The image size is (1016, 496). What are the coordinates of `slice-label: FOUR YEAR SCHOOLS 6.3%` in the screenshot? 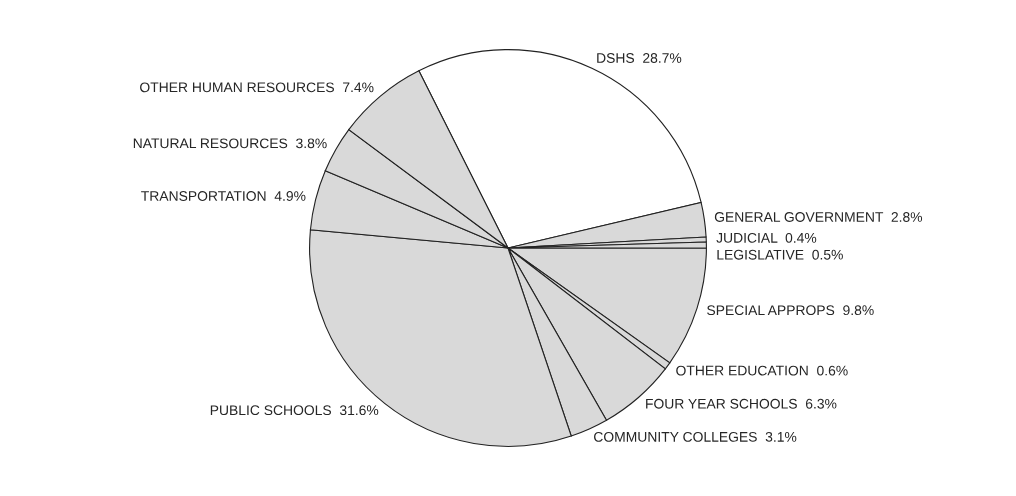 It's located at (741, 403).